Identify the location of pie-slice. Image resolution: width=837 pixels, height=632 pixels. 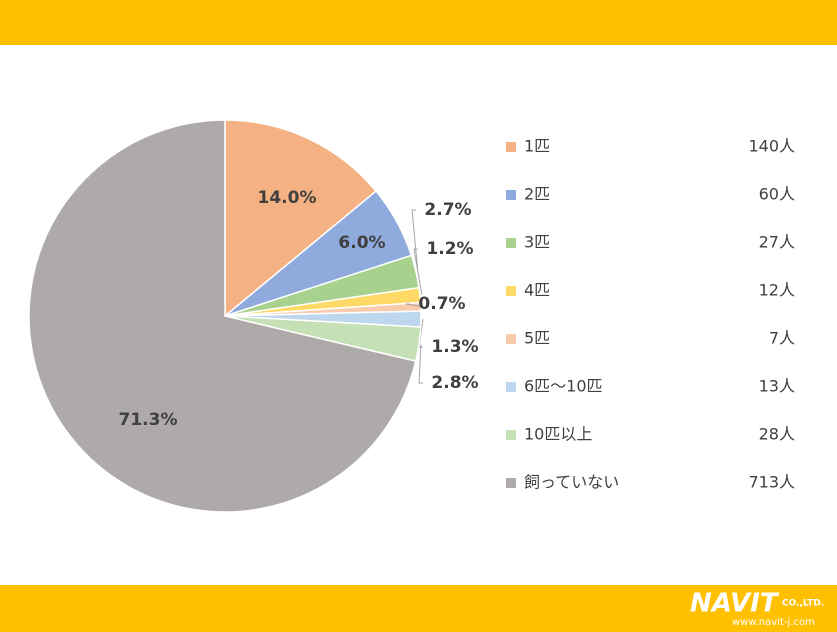
(301, 218).